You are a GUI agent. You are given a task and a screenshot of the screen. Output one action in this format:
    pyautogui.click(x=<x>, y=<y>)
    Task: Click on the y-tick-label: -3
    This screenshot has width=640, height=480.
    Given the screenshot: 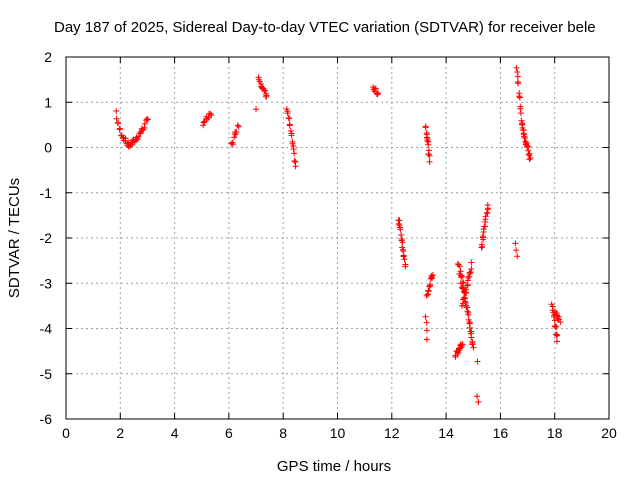 What is the action you would take?
    pyautogui.click(x=46, y=283)
    